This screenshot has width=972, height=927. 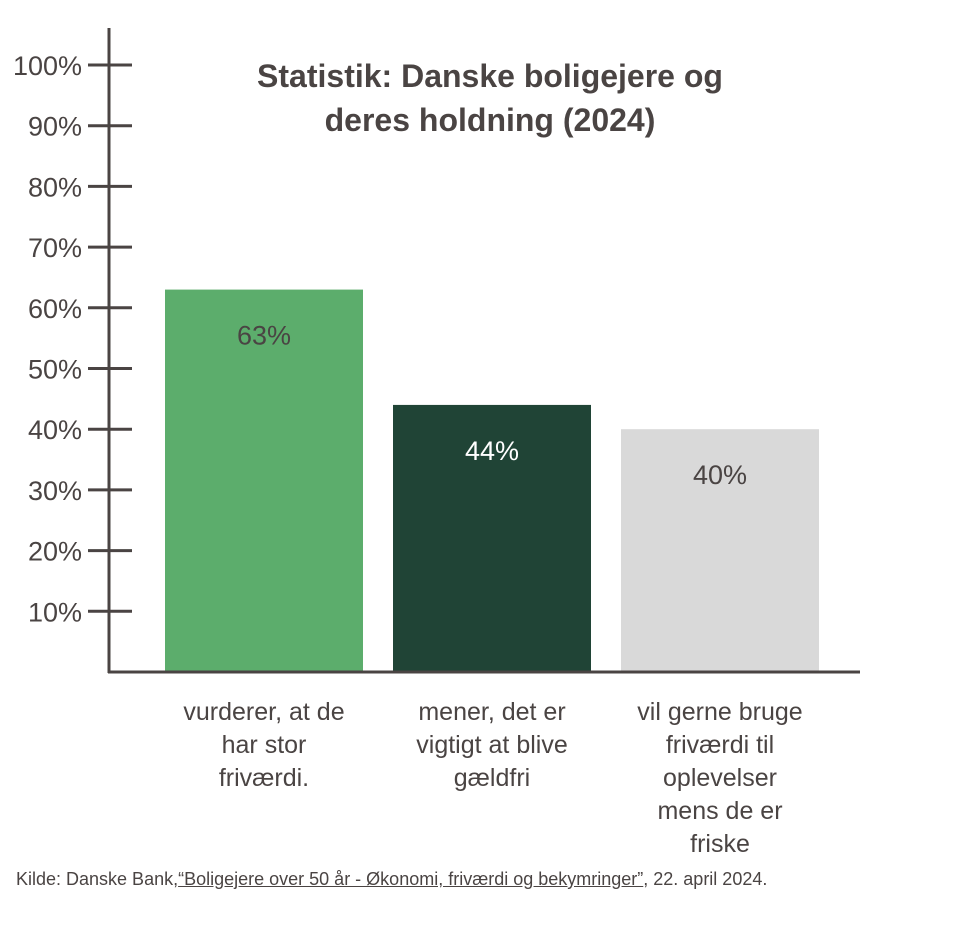 What do you see at coordinates (55, 187) in the screenshot?
I see `y-tick-label: 80%` at bounding box center [55, 187].